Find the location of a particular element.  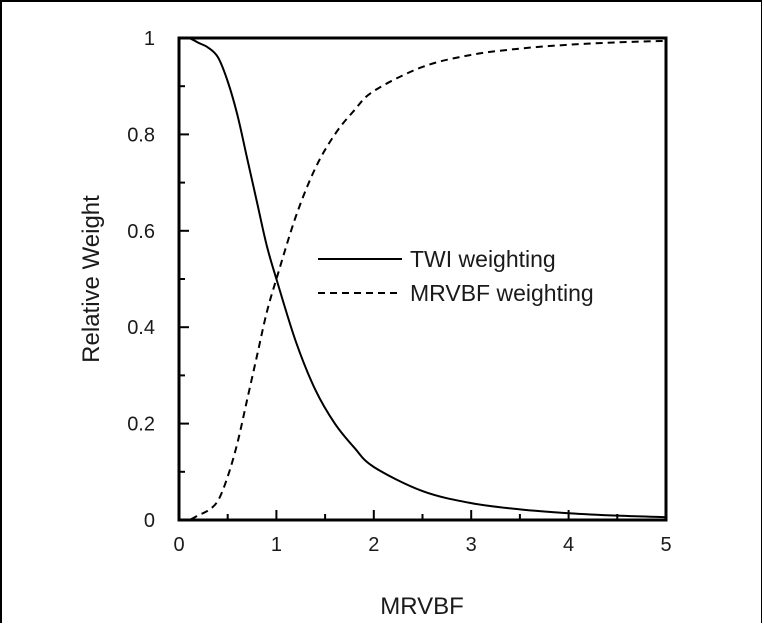

x-tick-label: 3 is located at coordinates (471, 545).